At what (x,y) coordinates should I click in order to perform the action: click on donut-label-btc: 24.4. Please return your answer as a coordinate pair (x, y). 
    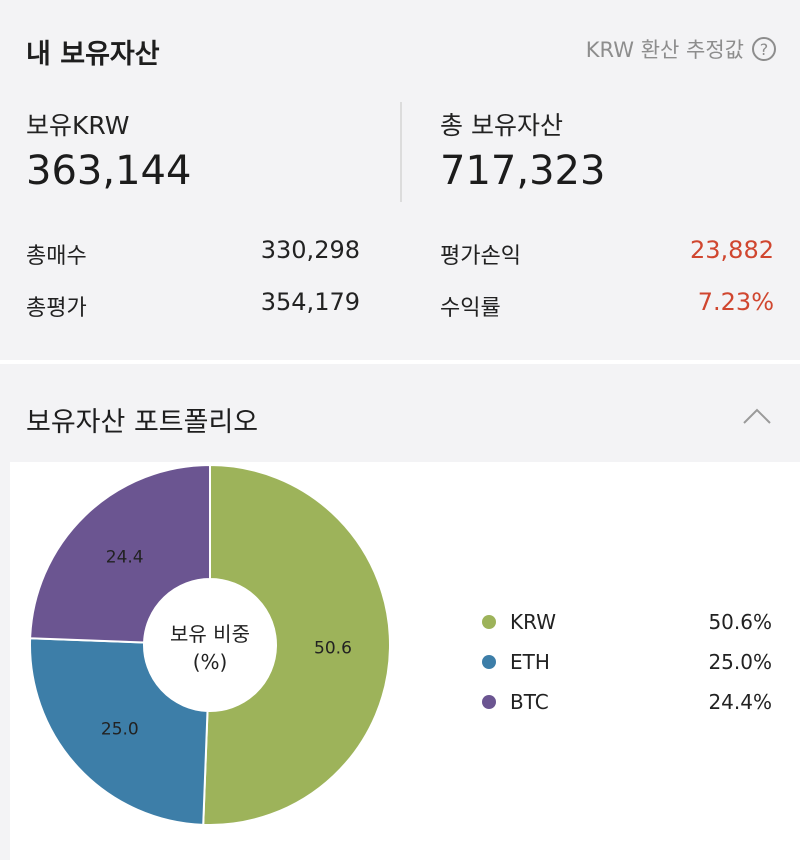
    Looking at the image, I should click on (125, 557).